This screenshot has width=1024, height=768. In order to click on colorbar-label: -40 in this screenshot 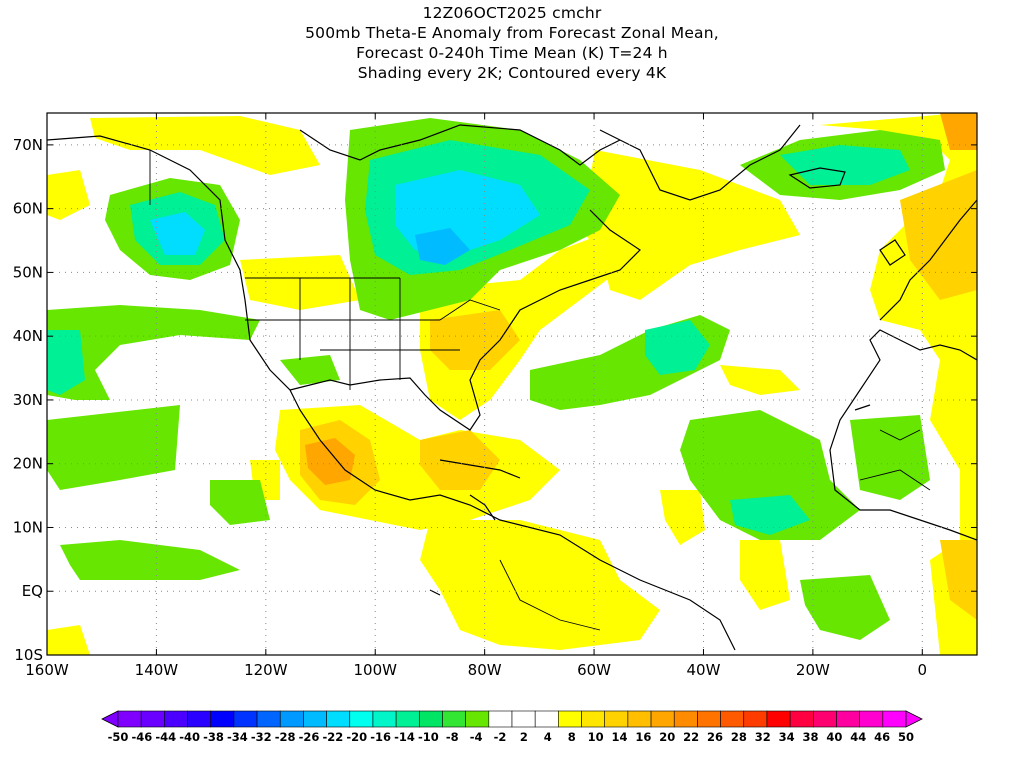, I will do `click(189, 737)`.